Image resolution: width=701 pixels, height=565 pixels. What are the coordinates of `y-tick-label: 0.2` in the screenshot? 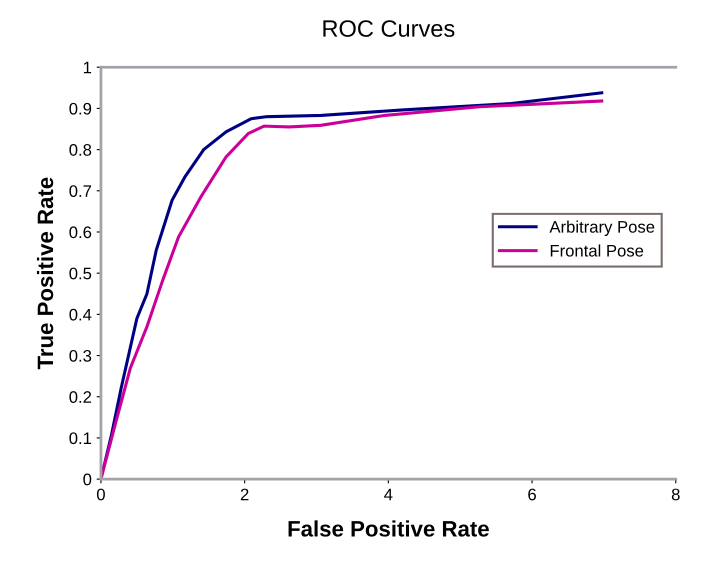 It's located at (80, 397).